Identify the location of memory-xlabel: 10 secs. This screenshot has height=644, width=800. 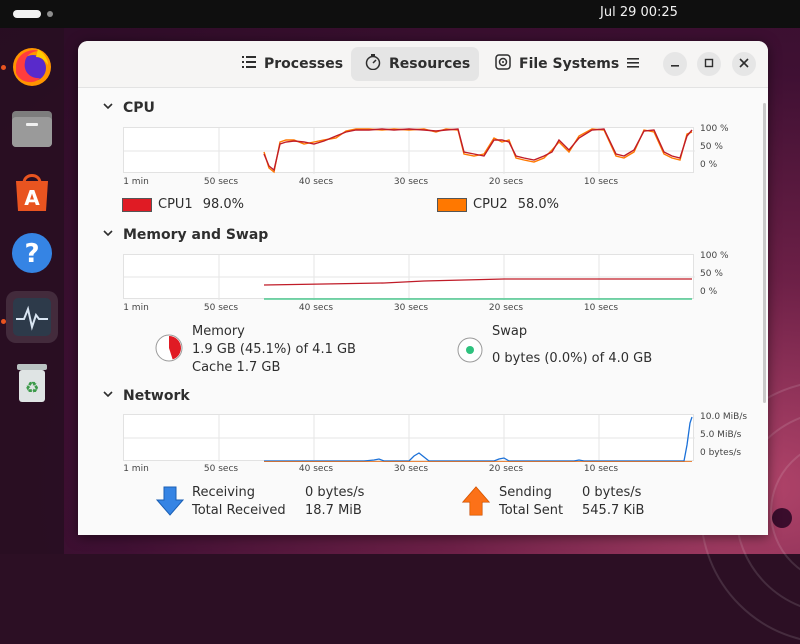
(601, 308).